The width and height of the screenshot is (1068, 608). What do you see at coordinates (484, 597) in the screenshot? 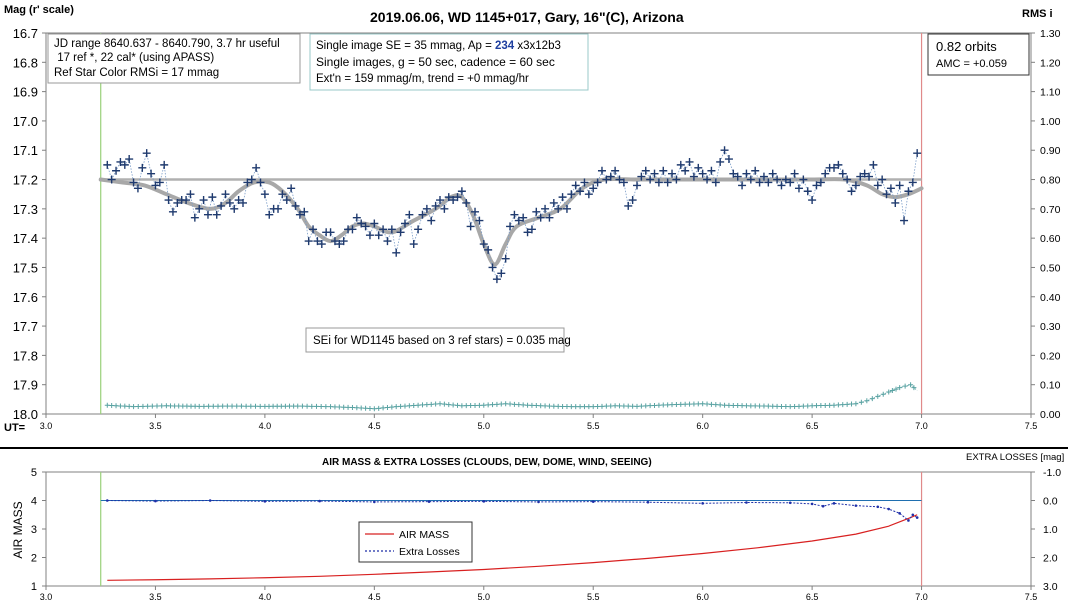
I see `bottom-x-tick-label: 5.0` at bounding box center [484, 597].